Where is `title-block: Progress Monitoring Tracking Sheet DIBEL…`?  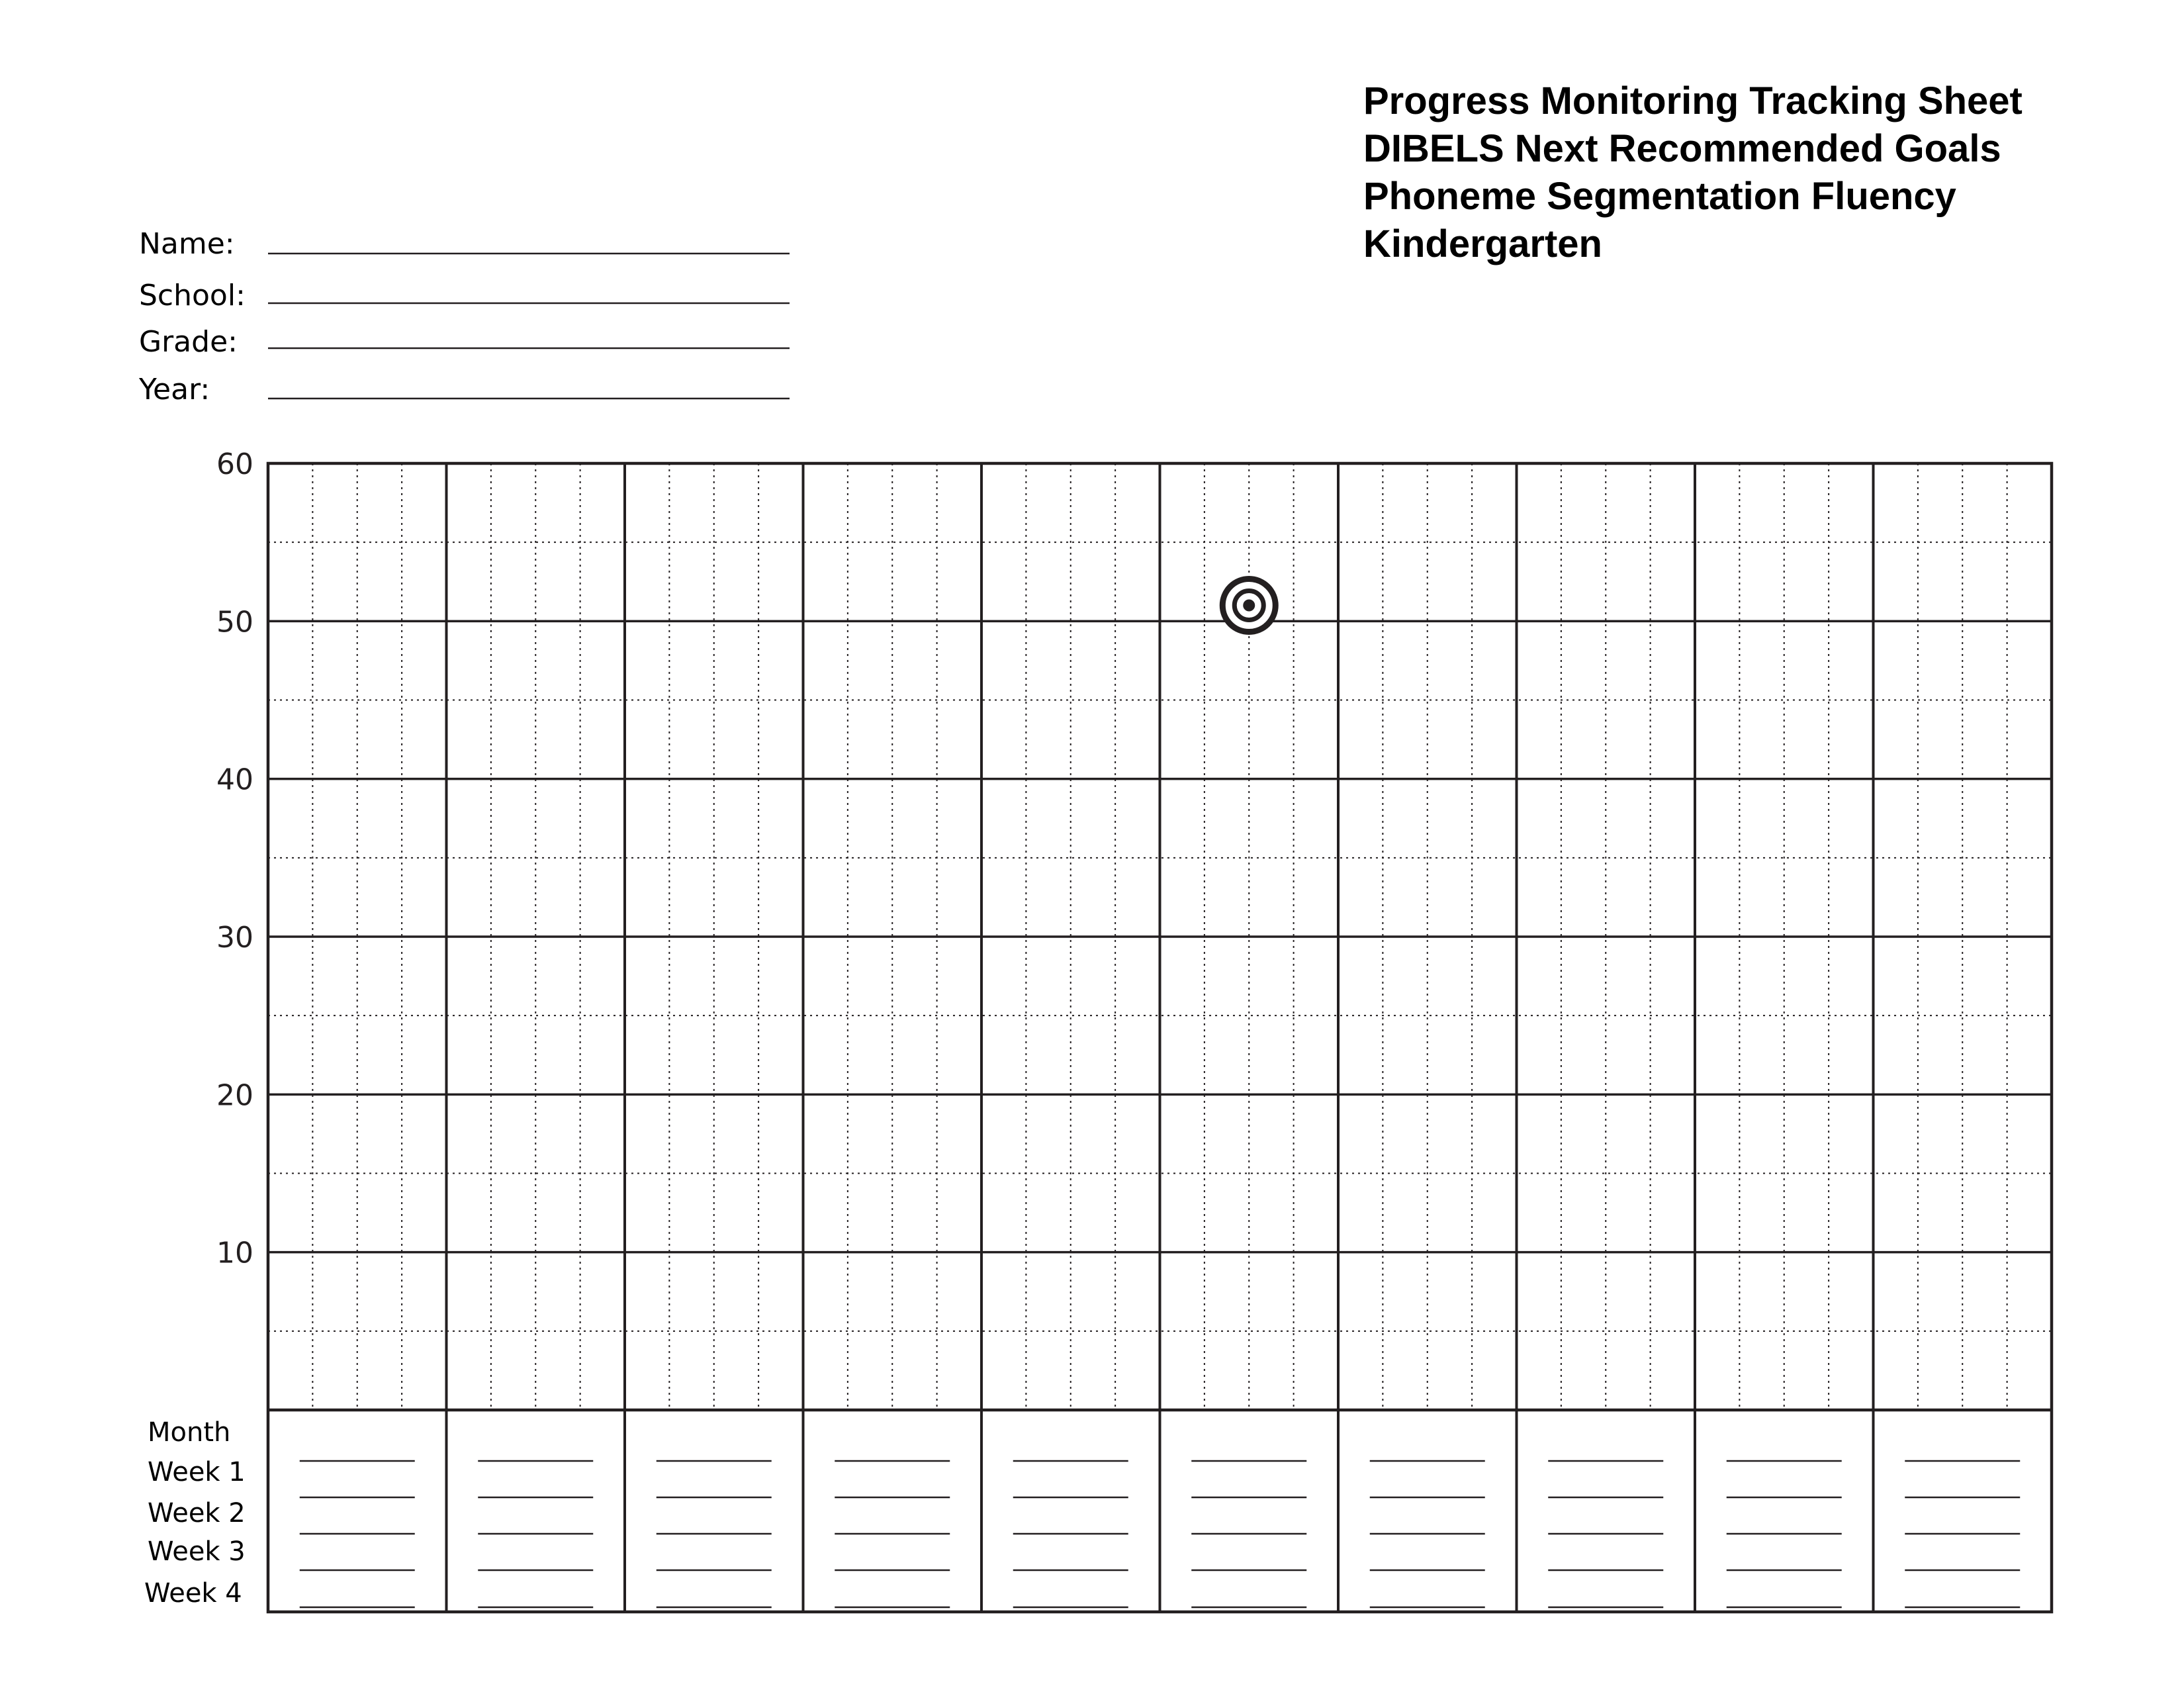
title-block: Progress Monitoring Tracking Sheet DIBEL… is located at coordinates (1693, 172).